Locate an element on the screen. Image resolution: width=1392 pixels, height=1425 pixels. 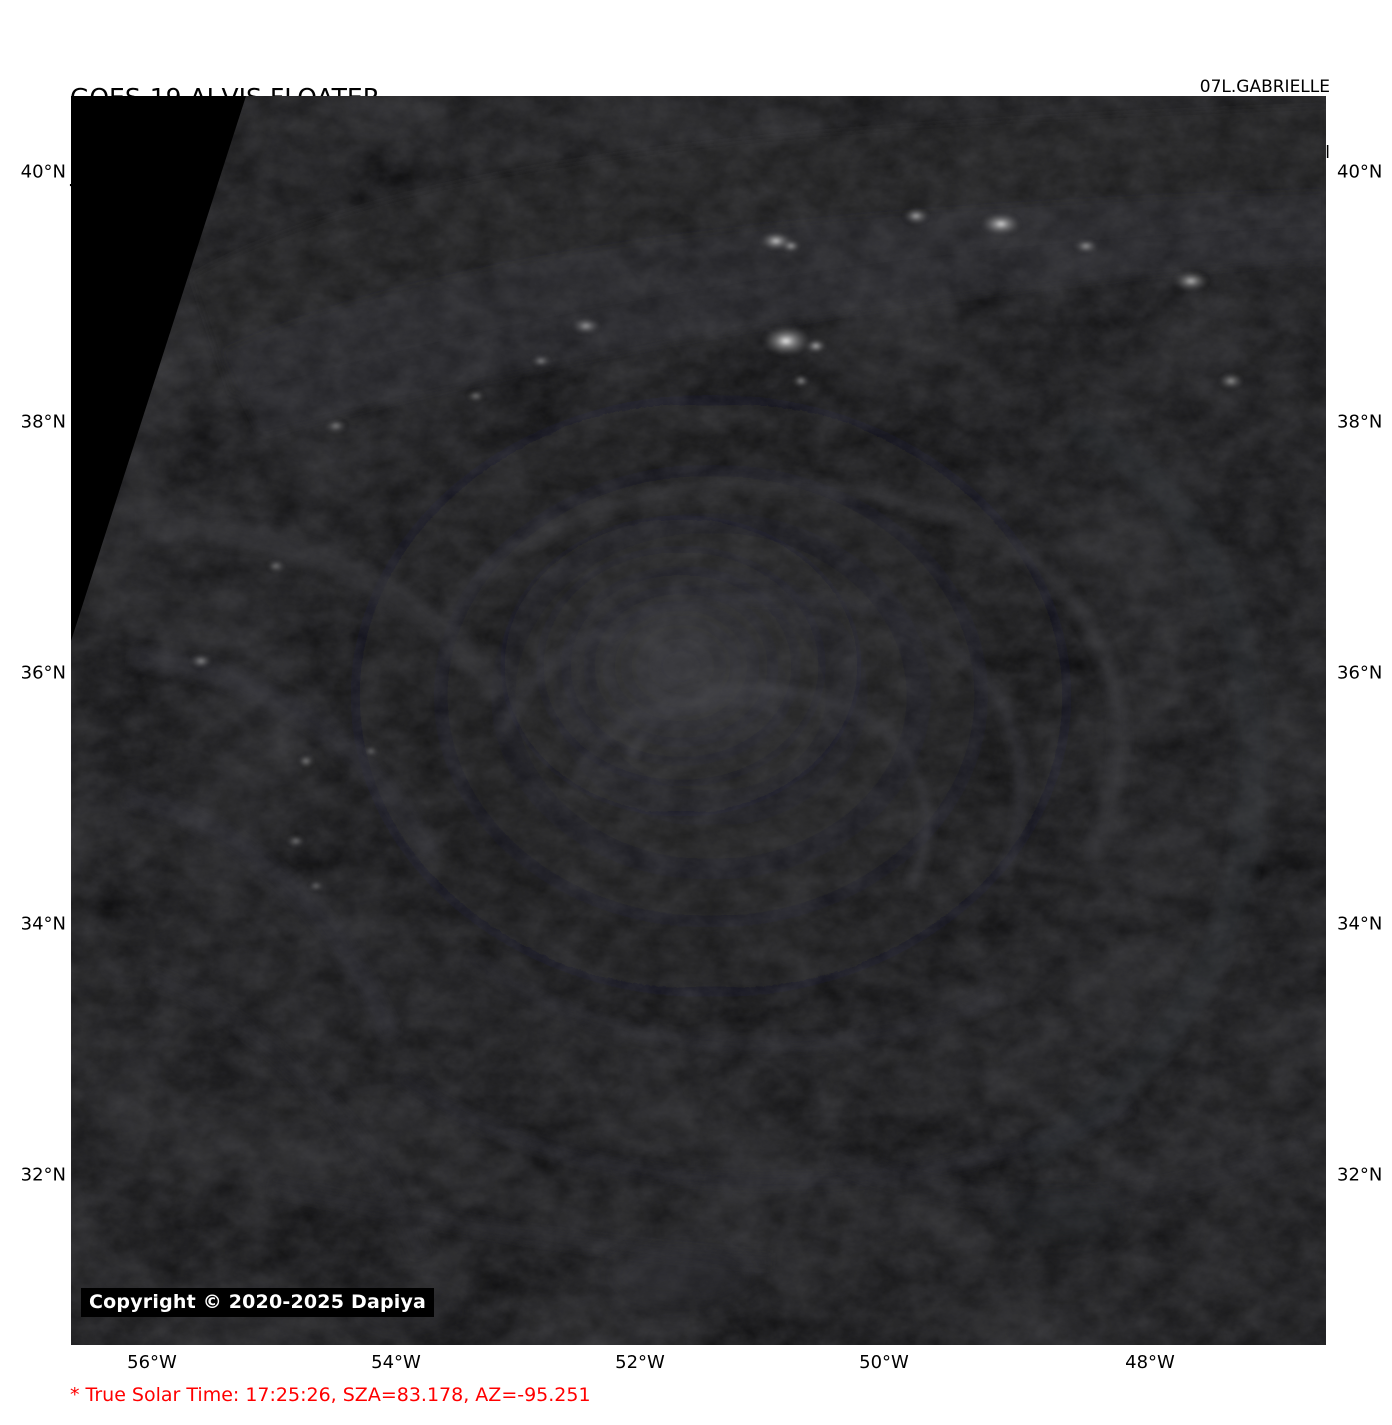
lat-tick-right-40n: 40°N is located at coordinates (1360, 172).